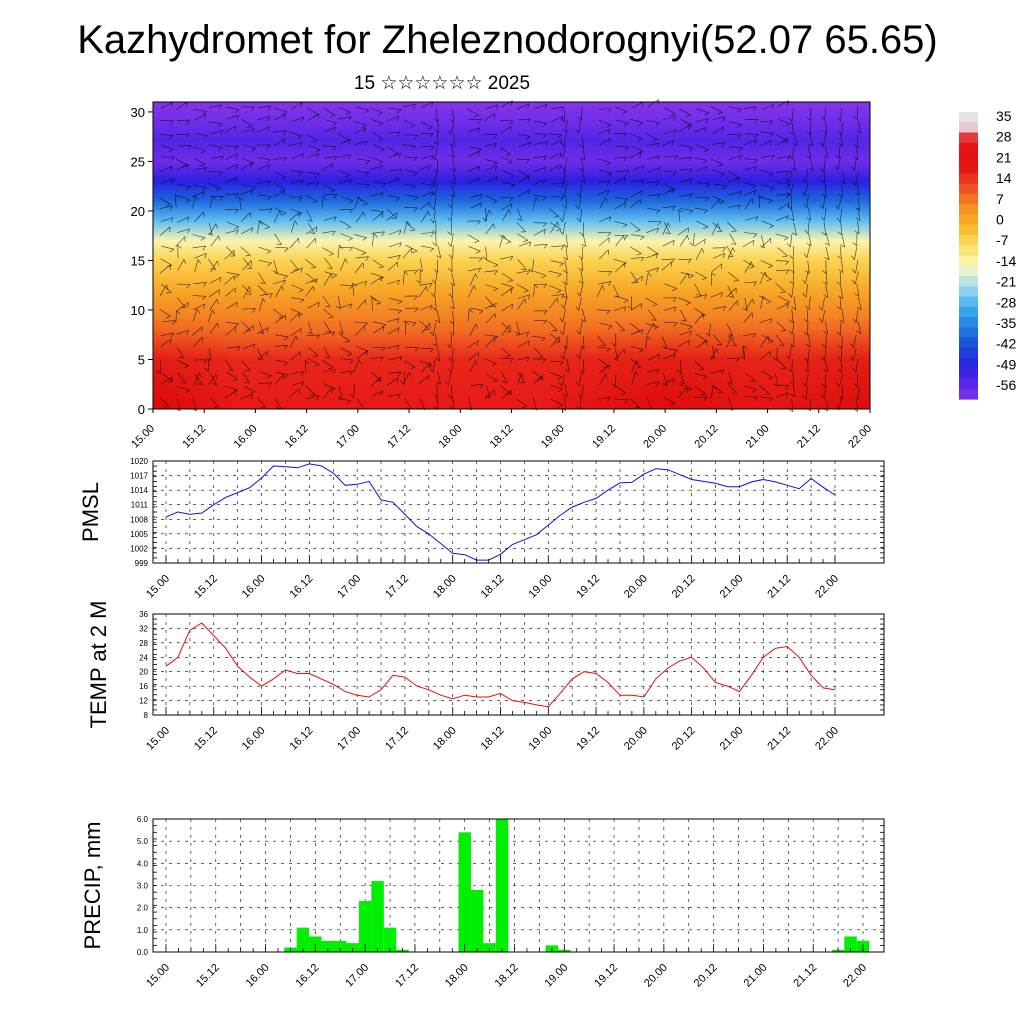  Describe the element at coordinates (1006, 261) in the screenshot. I see `colorbar-label: -14` at that location.